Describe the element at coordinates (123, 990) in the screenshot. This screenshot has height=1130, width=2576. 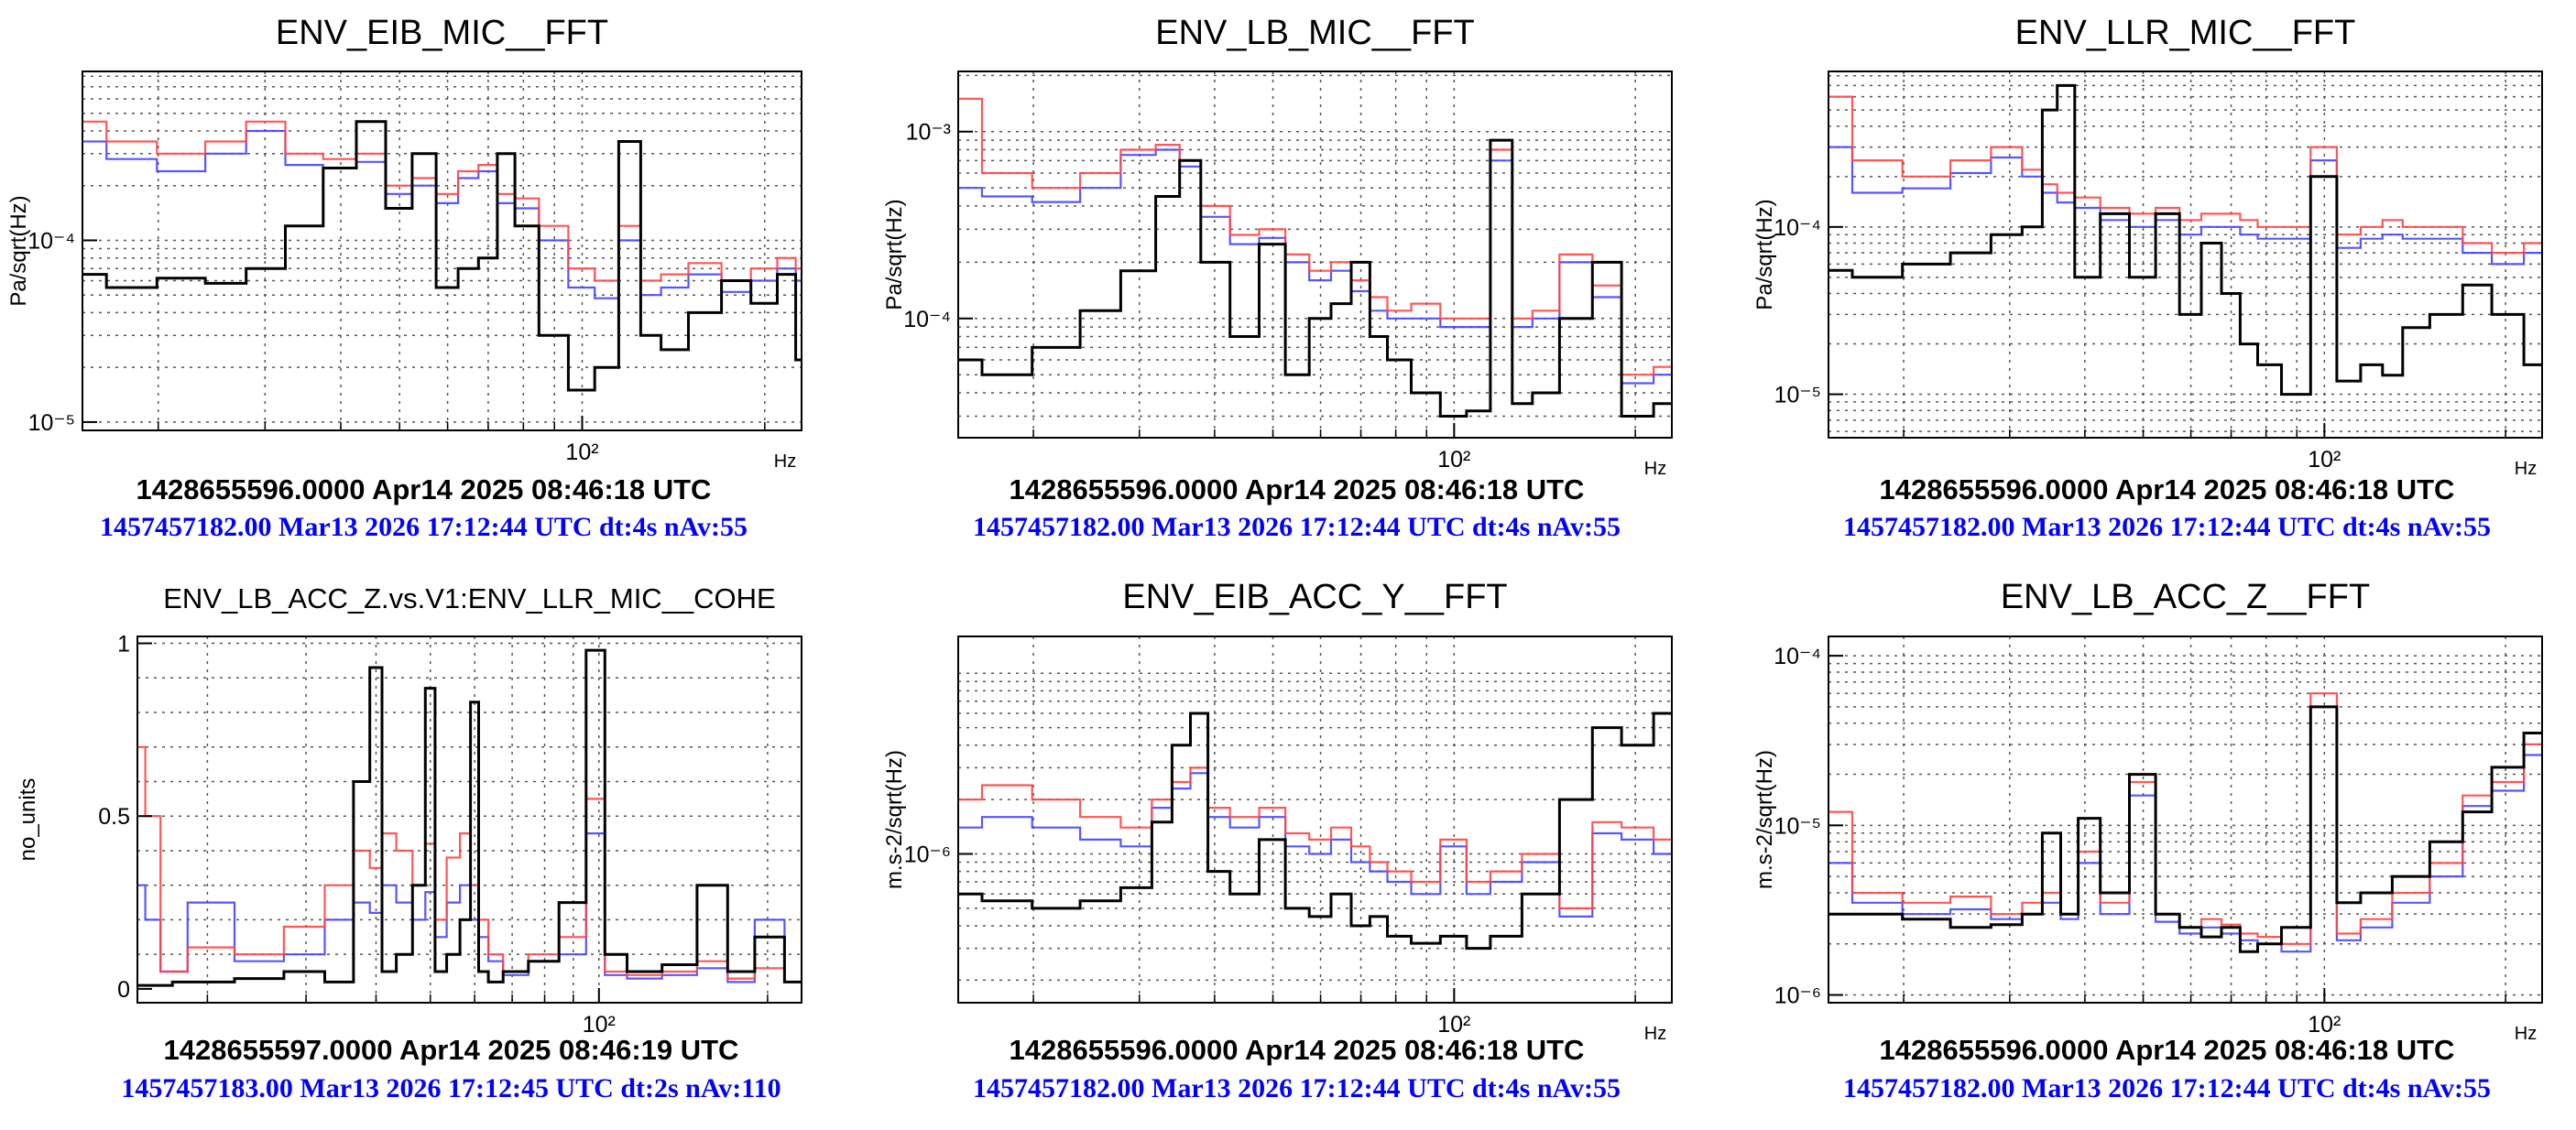
I see `y-tick-label: 0` at that location.